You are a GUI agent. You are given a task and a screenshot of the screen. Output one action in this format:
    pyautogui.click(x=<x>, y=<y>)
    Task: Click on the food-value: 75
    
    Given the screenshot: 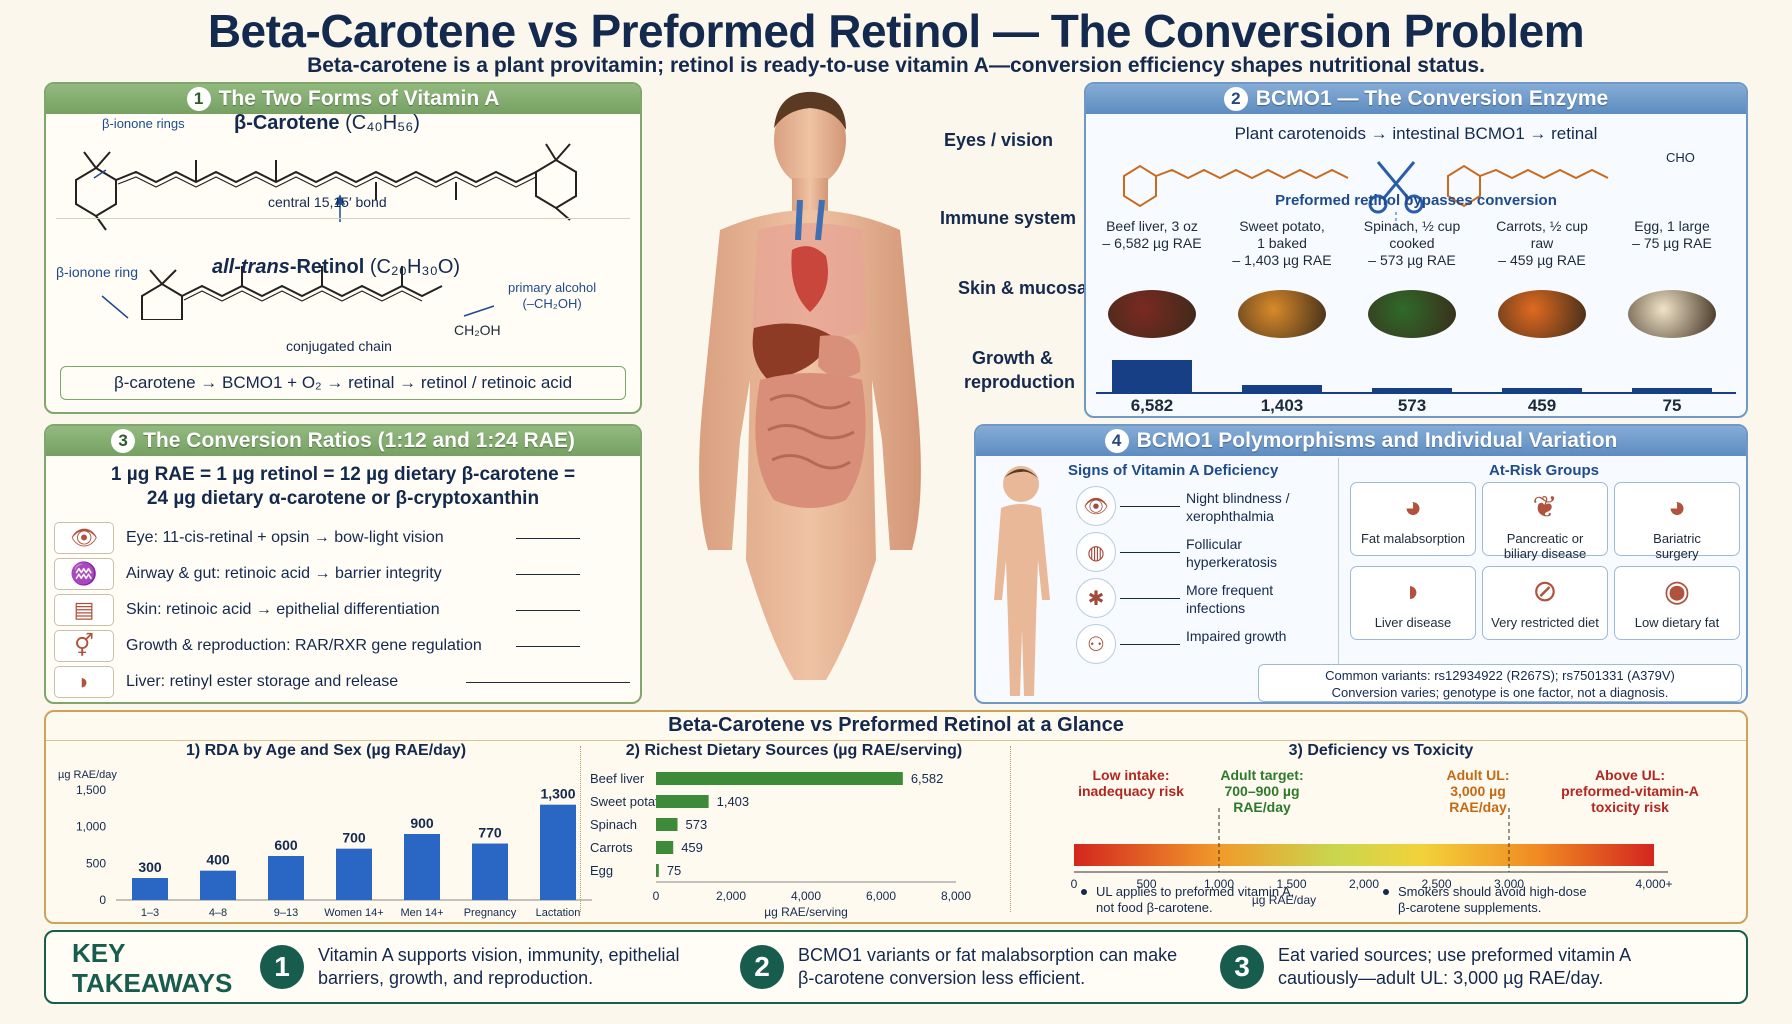 What is the action you would take?
    pyautogui.click(x=1672, y=405)
    